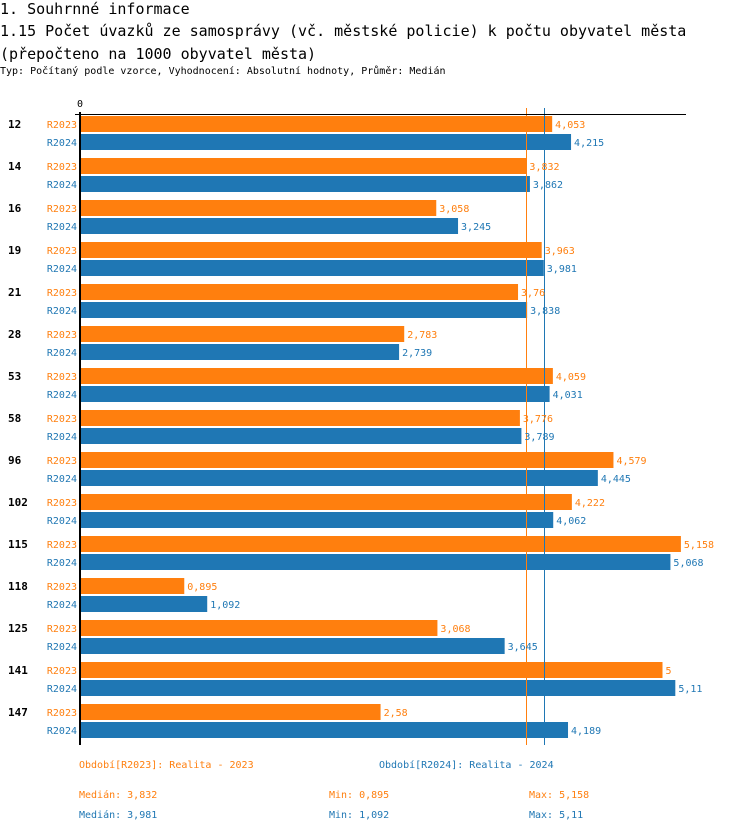  What do you see at coordinates (559, 795) in the screenshot?
I see `stat-r2023-max: Max: 5,158` at bounding box center [559, 795].